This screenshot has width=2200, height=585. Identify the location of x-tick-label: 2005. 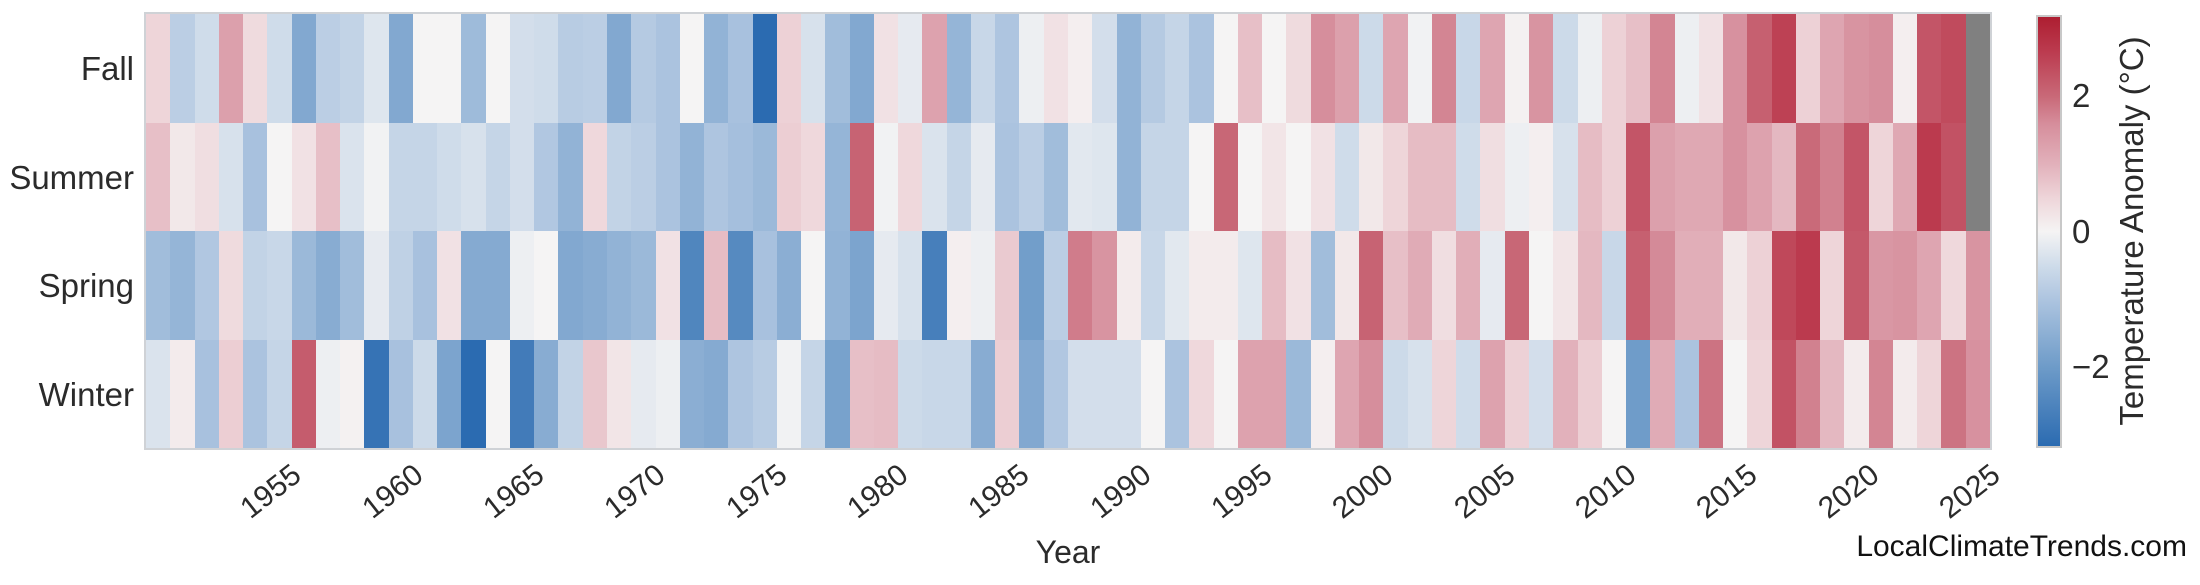
(1484, 492).